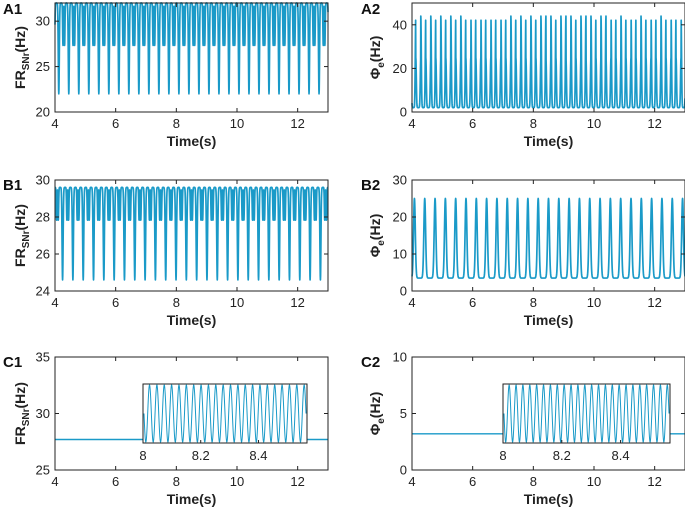  I want to click on y-tick-label: 24, so click(43, 291).